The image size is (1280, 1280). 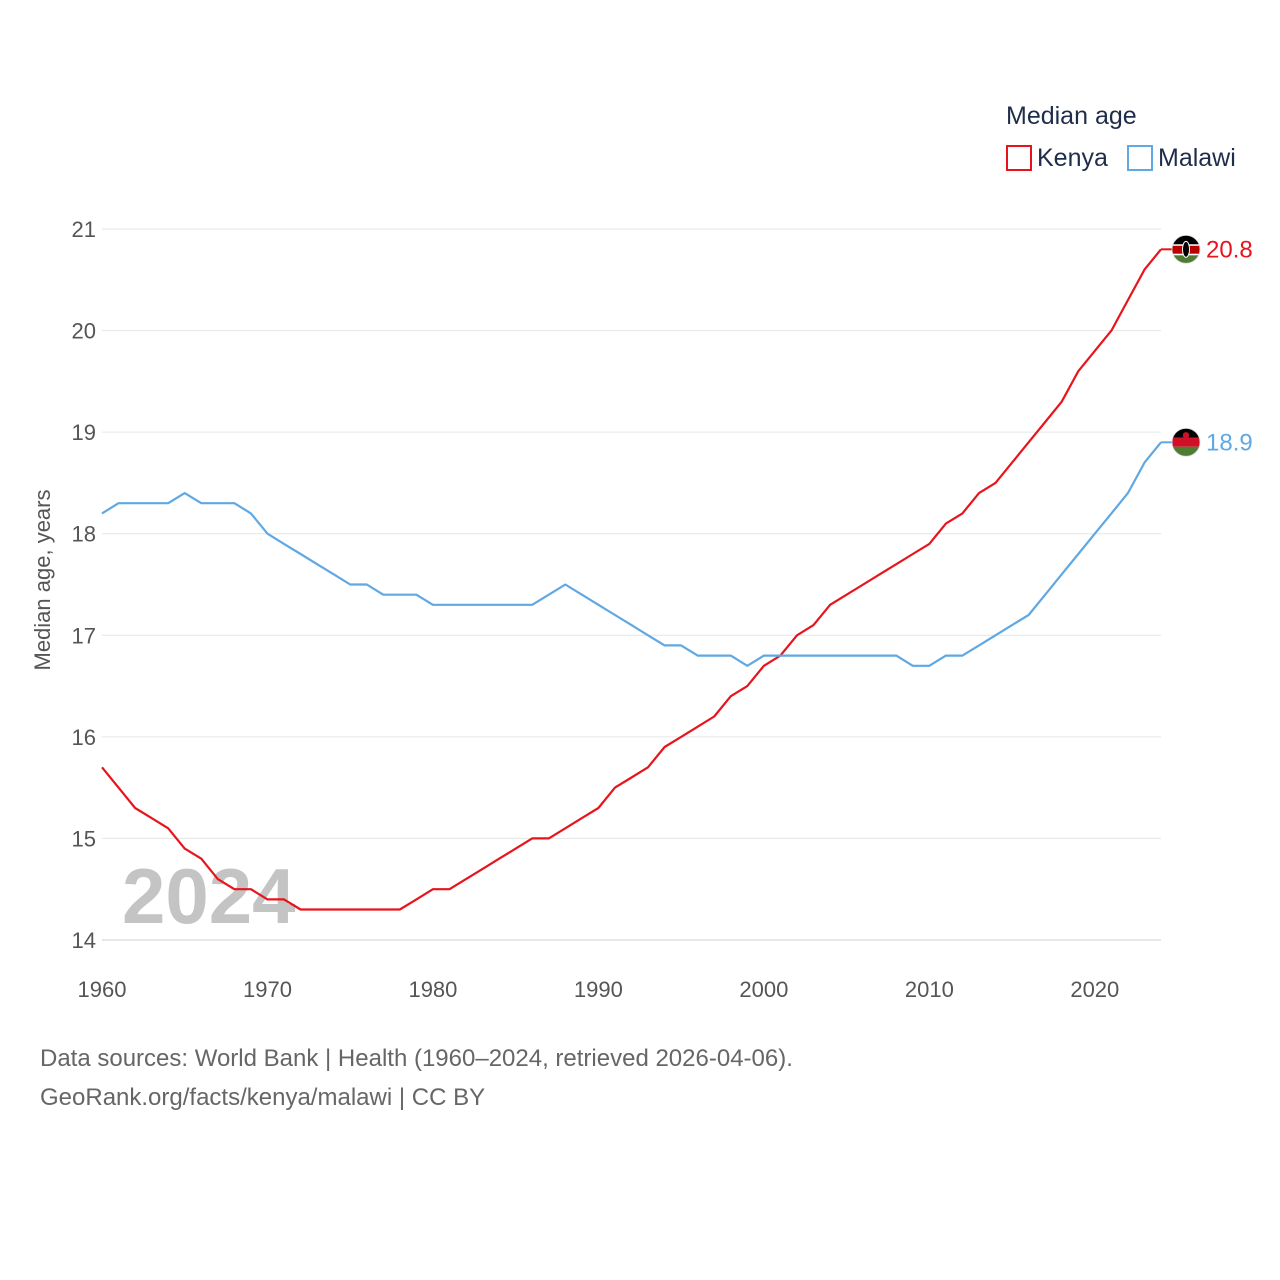 I want to click on endpoints: 20.8 18.9, so click(x=1207, y=345).